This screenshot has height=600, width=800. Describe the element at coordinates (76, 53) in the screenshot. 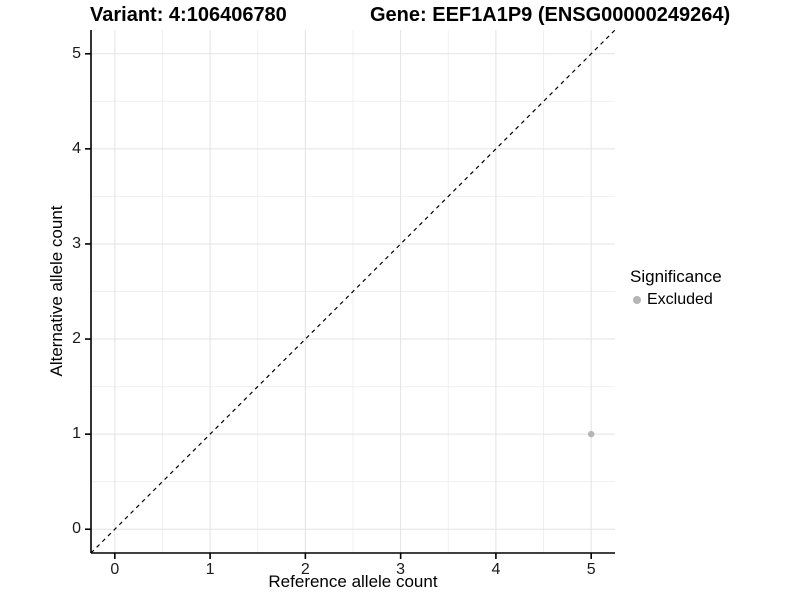

I see `y-tick-label: 5` at that location.